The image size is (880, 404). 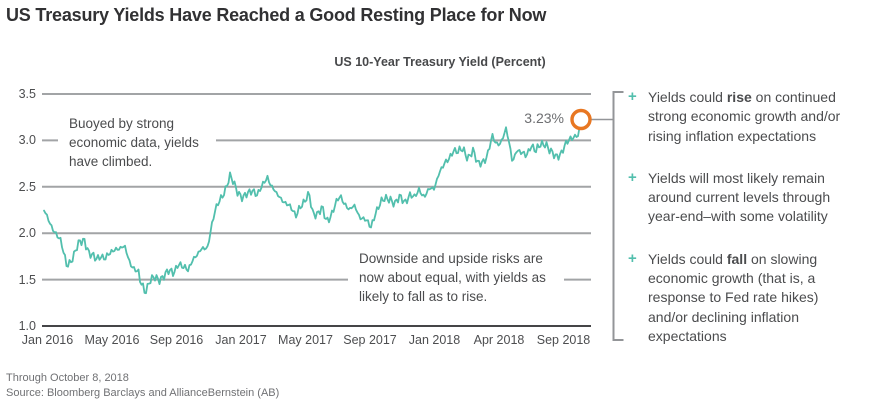 I want to click on chart-subtitle: US 10-Year Treasury Yield (Percent), so click(x=440, y=62).